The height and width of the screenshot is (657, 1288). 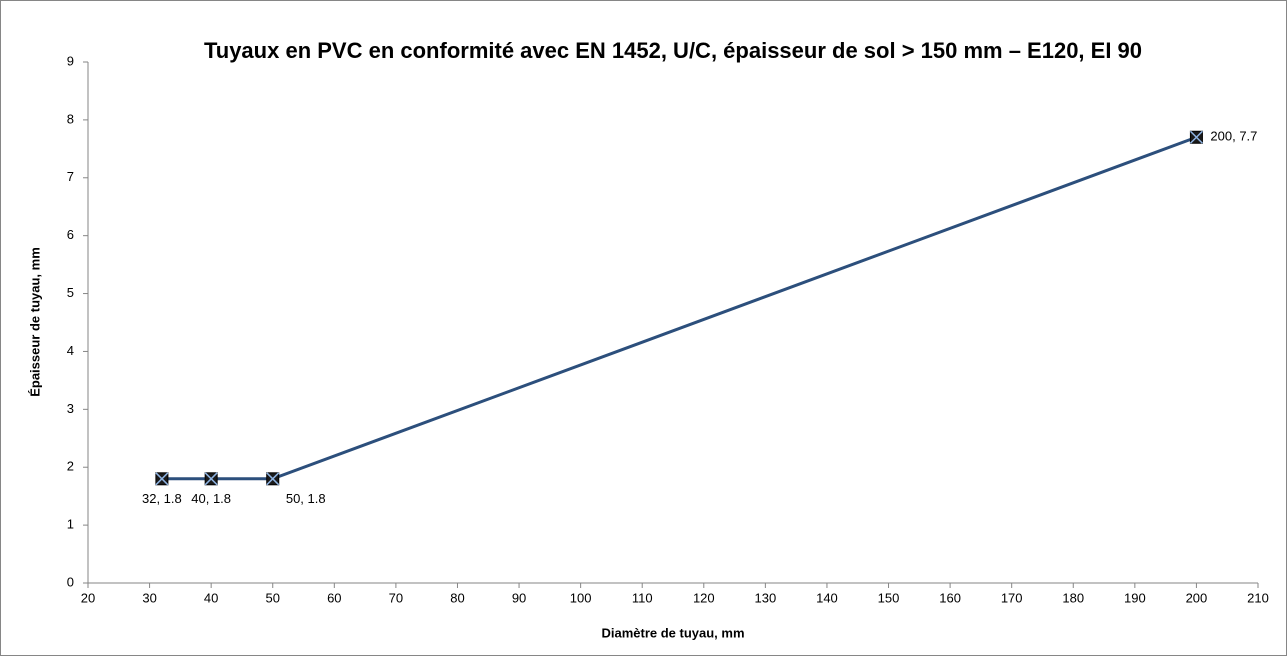 What do you see at coordinates (70, 234) in the screenshot?
I see `y-tick-label: 6` at bounding box center [70, 234].